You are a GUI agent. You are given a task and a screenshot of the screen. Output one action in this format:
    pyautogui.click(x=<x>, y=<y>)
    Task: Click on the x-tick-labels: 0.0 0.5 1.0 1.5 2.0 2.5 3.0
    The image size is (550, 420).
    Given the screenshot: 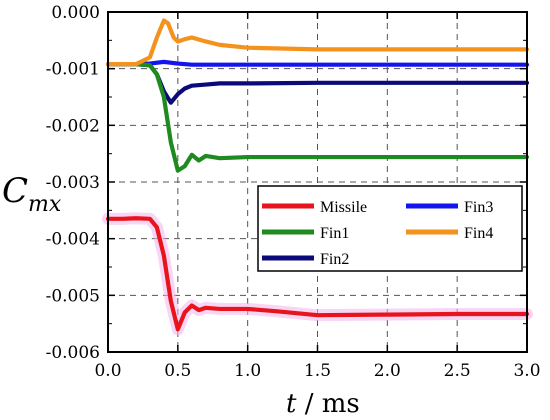 What is the action you would take?
    pyautogui.click(x=317, y=371)
    